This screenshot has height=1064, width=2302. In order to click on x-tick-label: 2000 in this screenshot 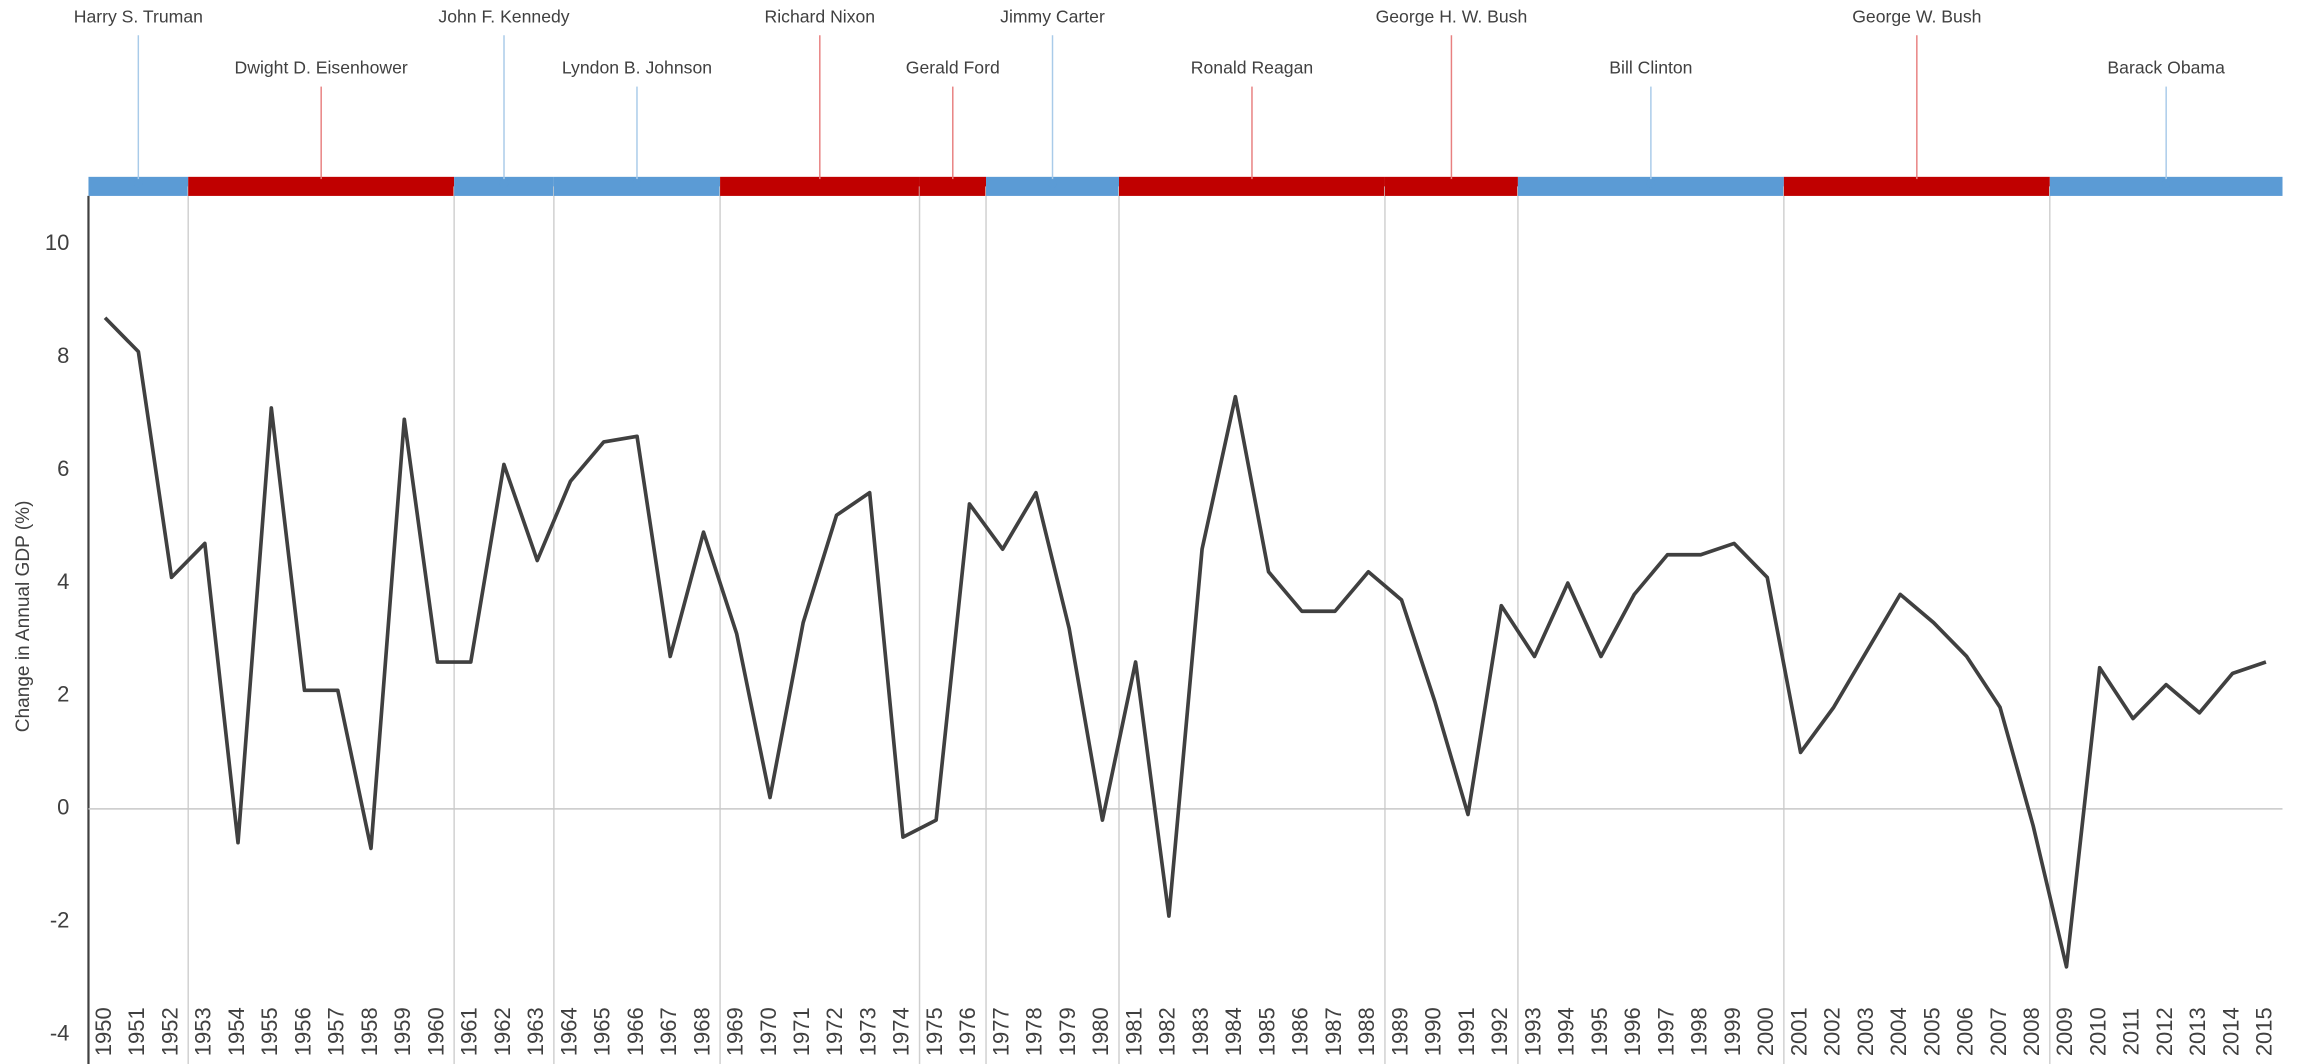, I will do `click(1765, 1031)`.